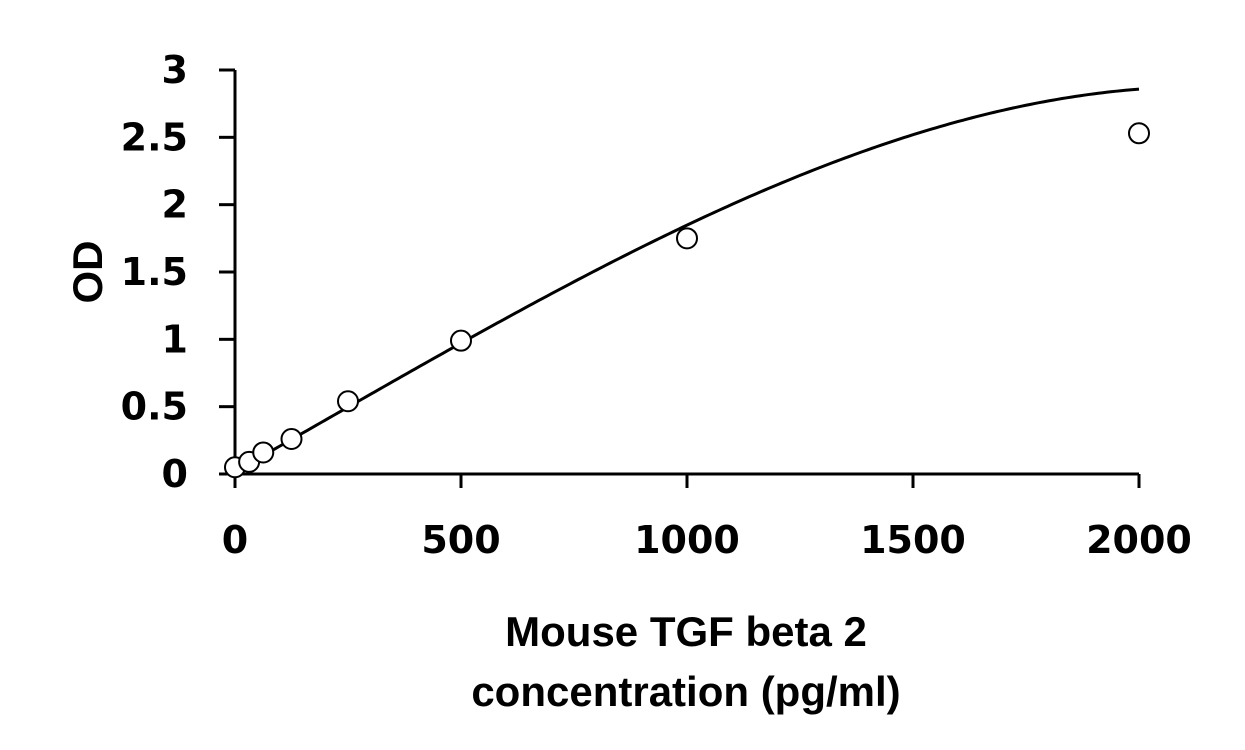 The image size is (1245, 750). What do you see at coordinates (175, 474) in the screenshot?
I see `y-tick-label: 0` at bounding box center [175, 474].